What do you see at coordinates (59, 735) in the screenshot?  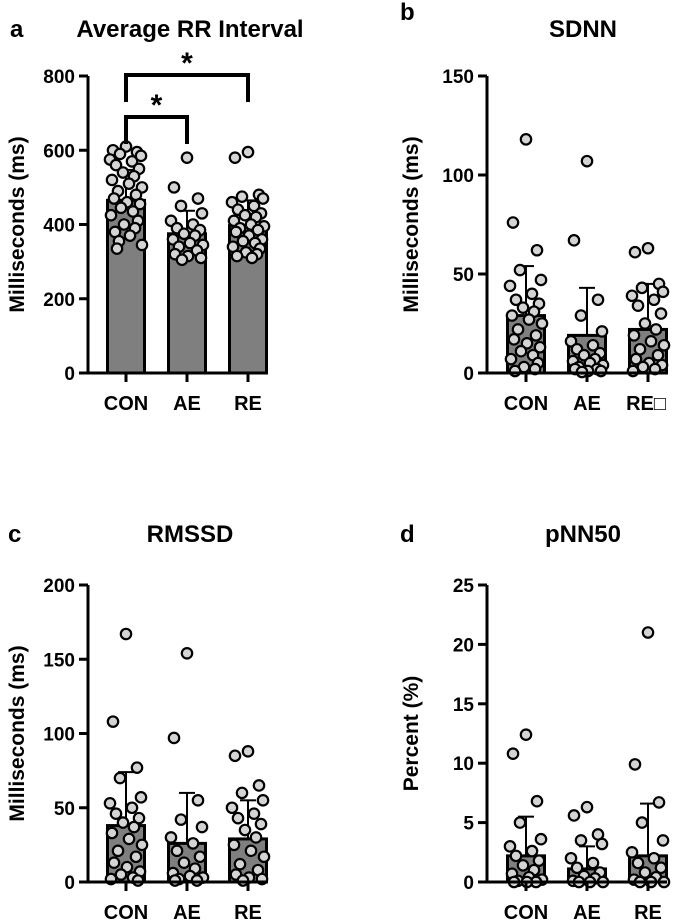 I see `y-tick-label: 100` at bounding box center [59, 735].